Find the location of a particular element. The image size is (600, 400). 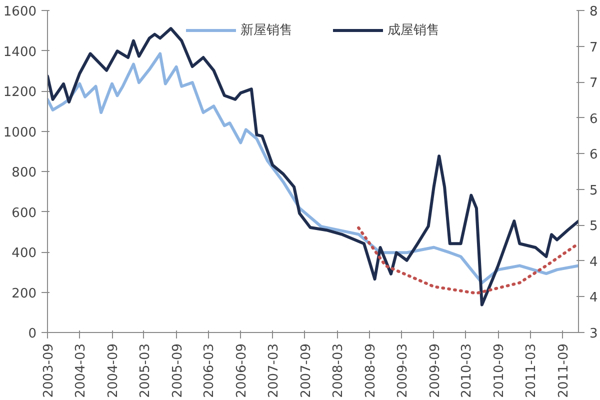

x-tick-label: 2011-09 is located at coordinates (564, 370).